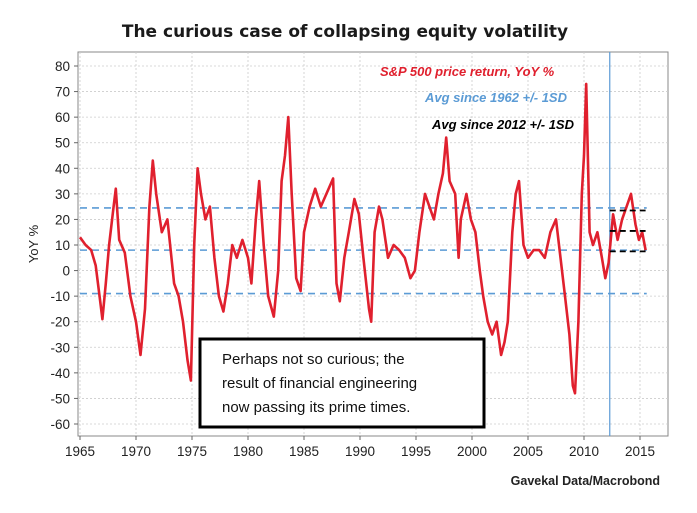  I want to click on x-tick-label: 1980, so click(248, 451).